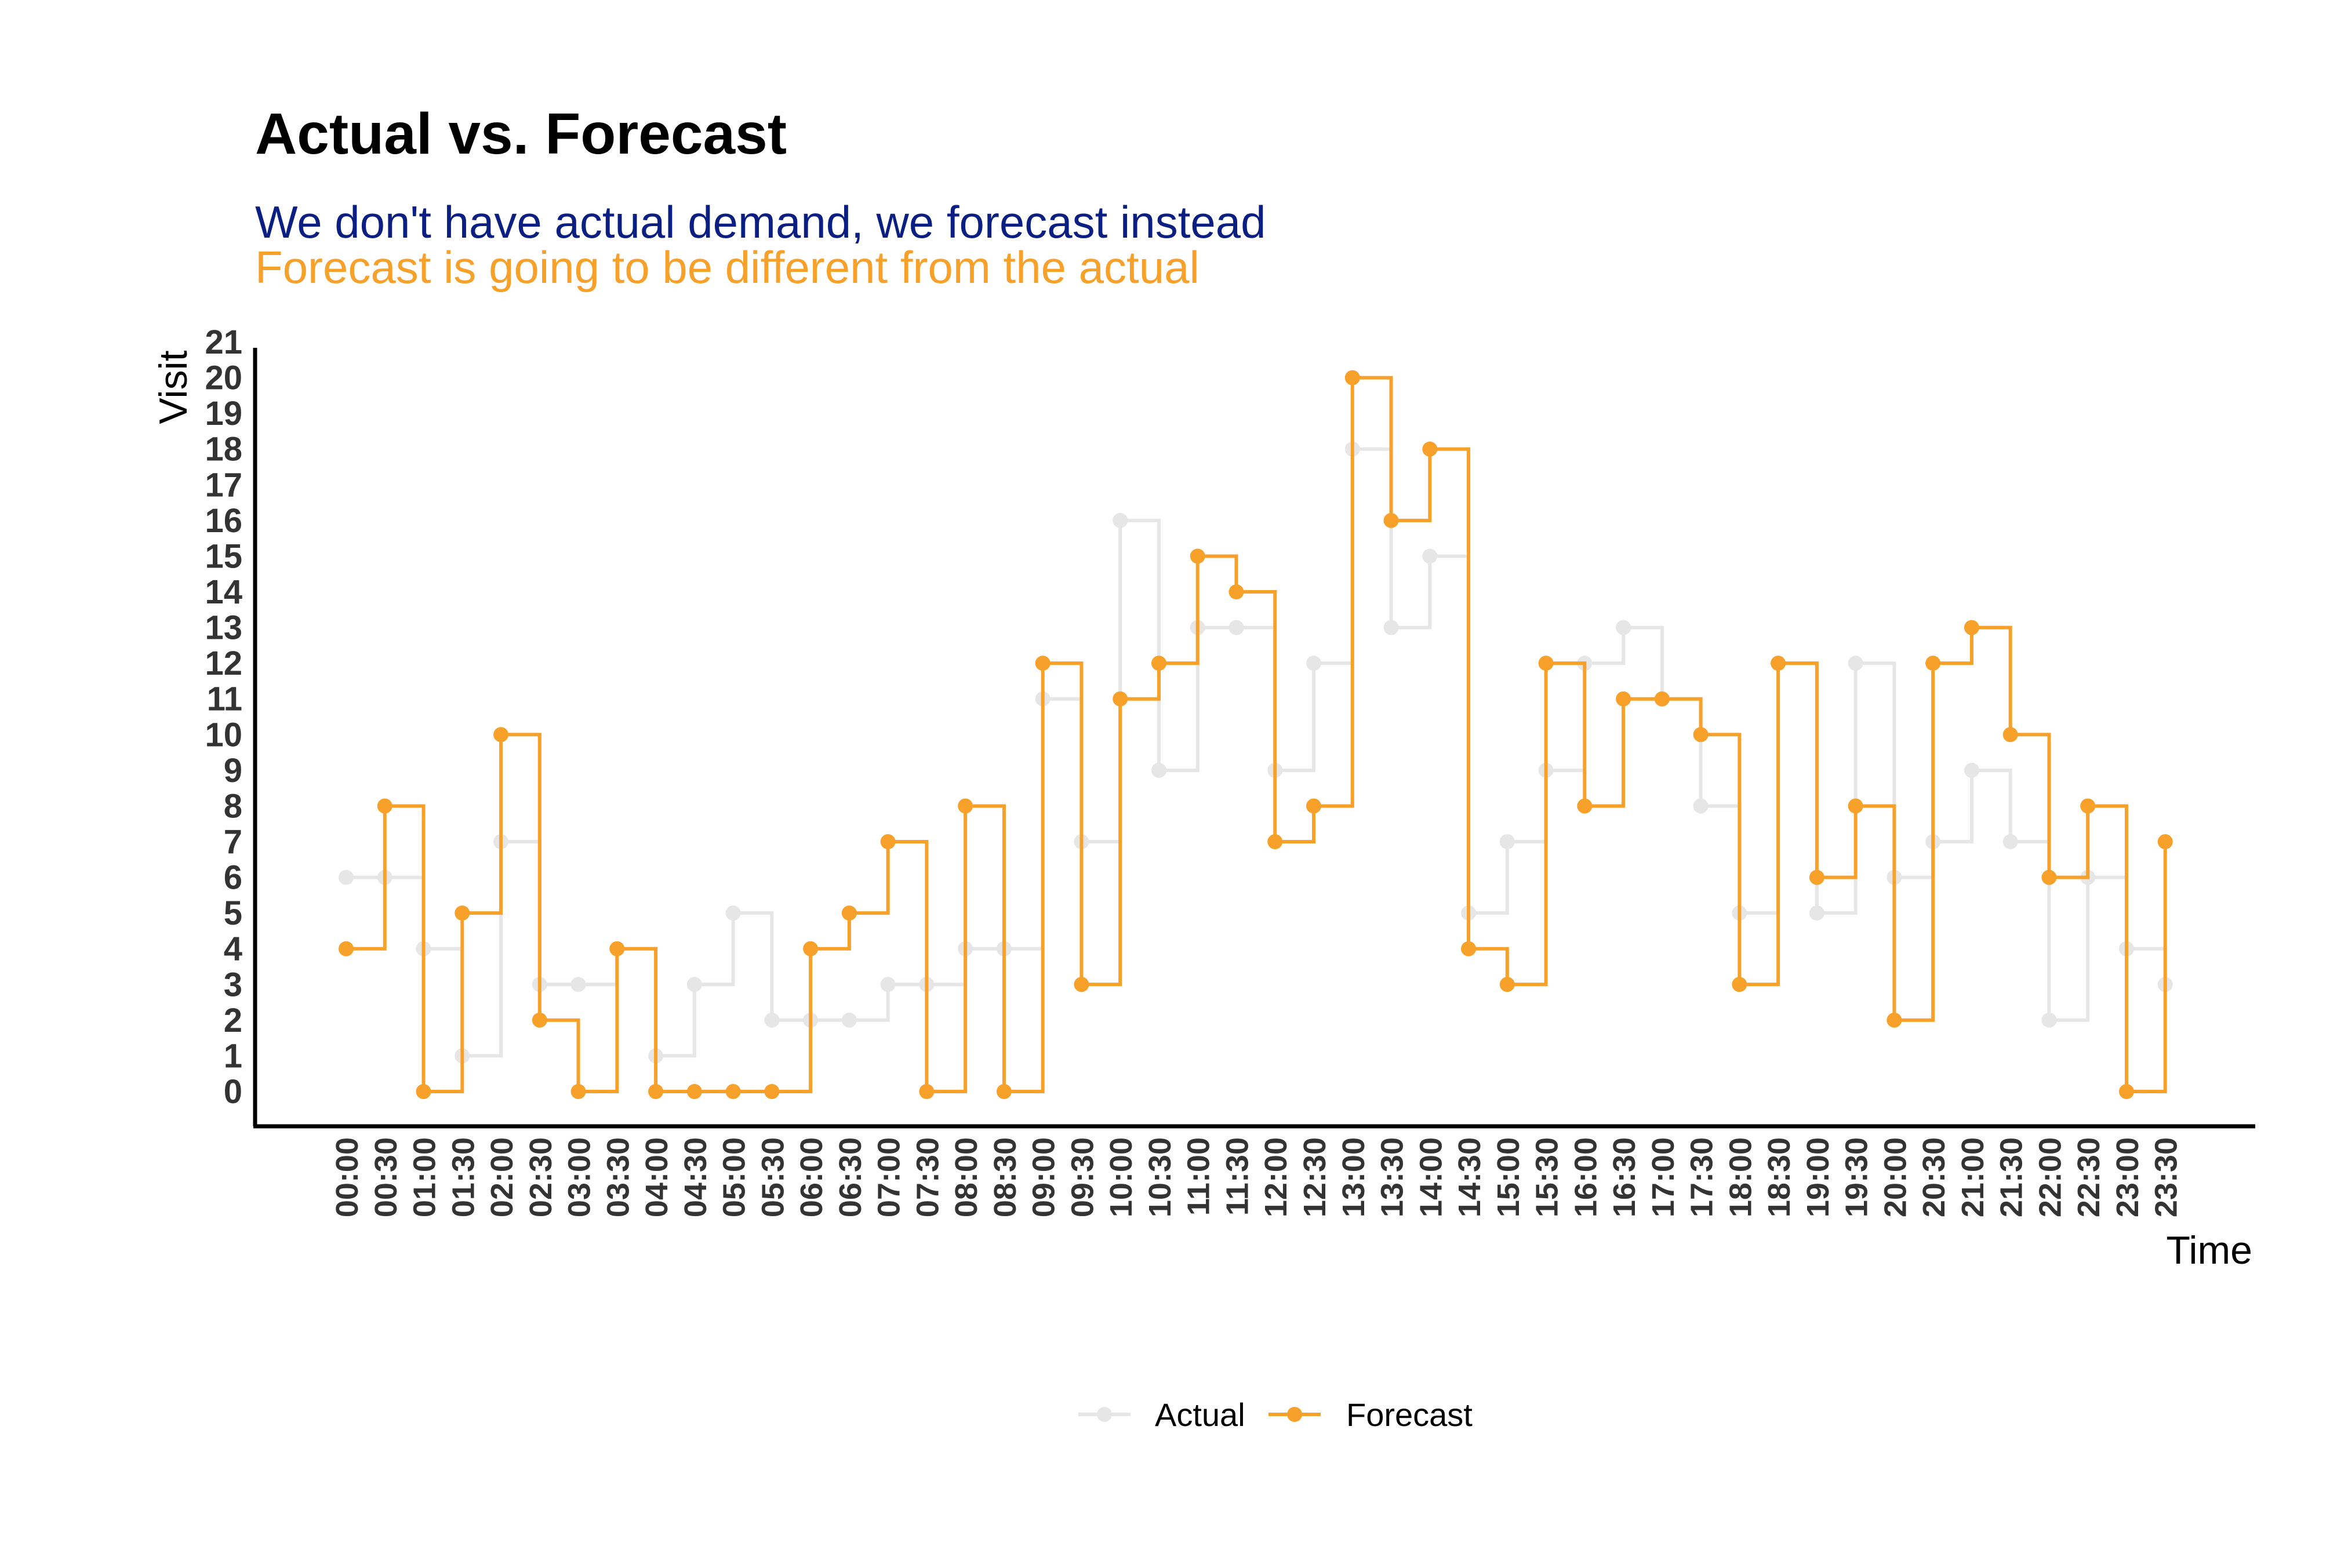  What do you see at coordinates (2088, 1177) in the screenshot?
I see `x-tick-label: 22:30` at bounding box center [2088, 1177].